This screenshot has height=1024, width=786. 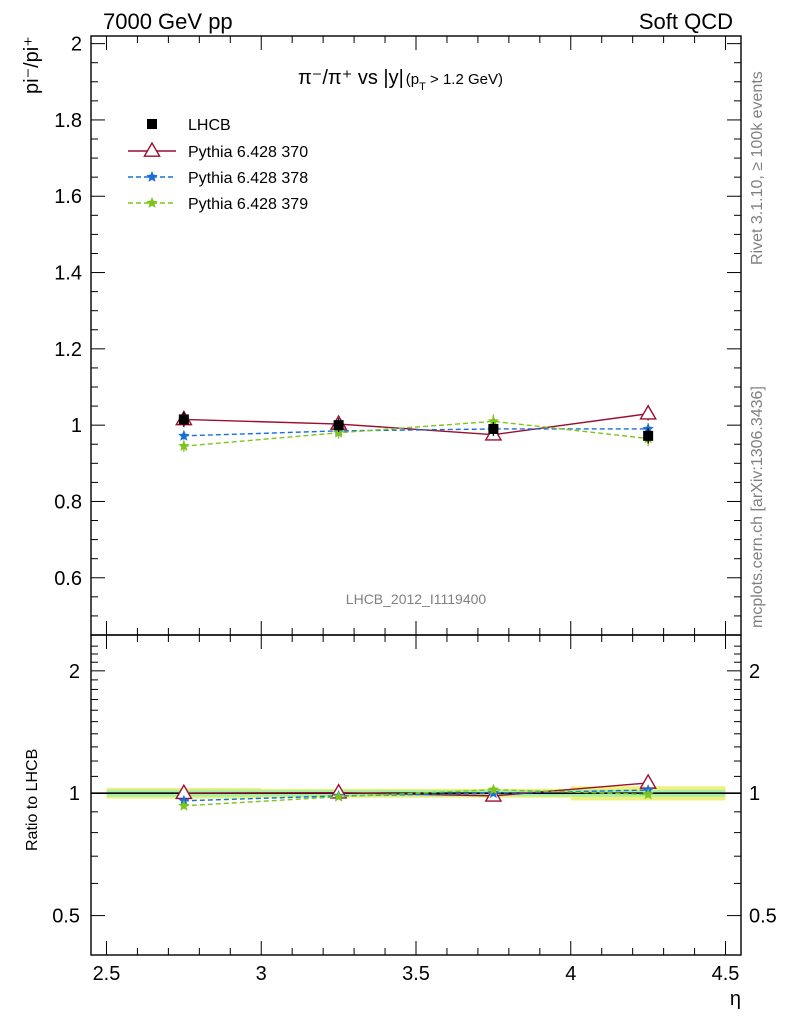 I want to click on title-main: π⁻/π⁺ vs |y|, so click(x=351, y=78).